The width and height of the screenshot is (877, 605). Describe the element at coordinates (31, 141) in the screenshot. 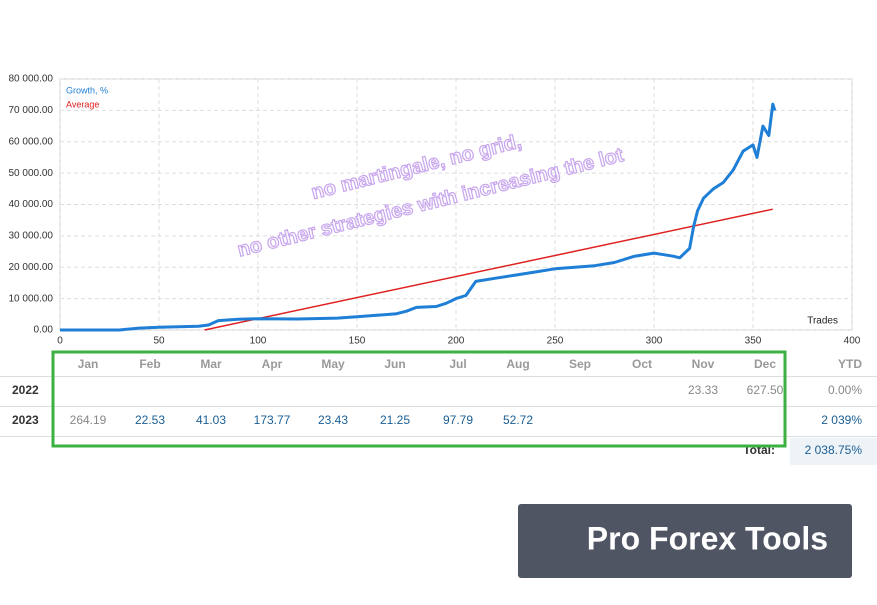

I see `y-tick-label: 60 000.00` at that location.